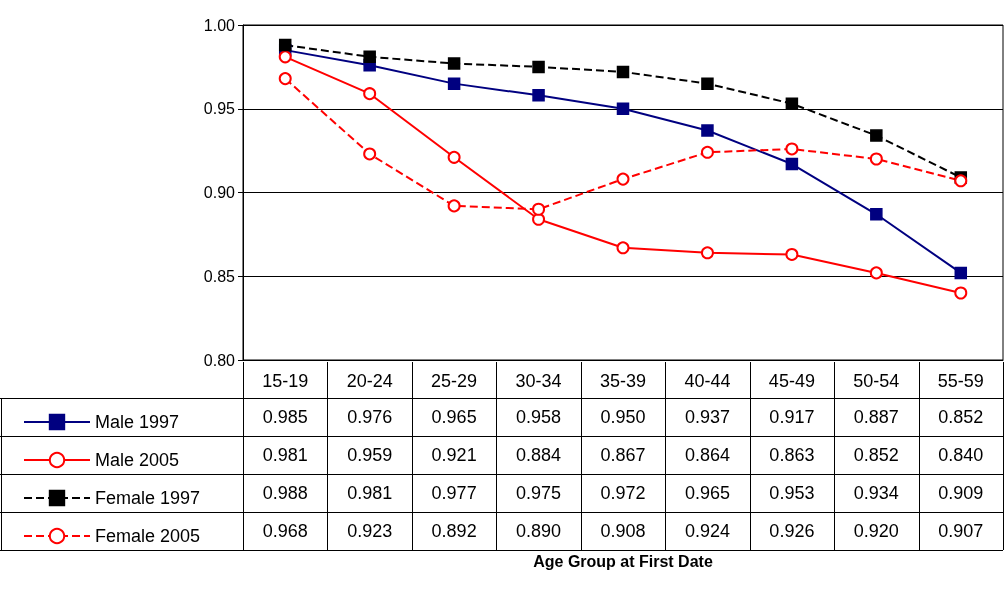 The height and width of the screenshot is (592, 1008). What do you see at coordinates (137, 422) in the screenshot?
I see `legend-label: Male 1997` at bounding box center [137, 422].